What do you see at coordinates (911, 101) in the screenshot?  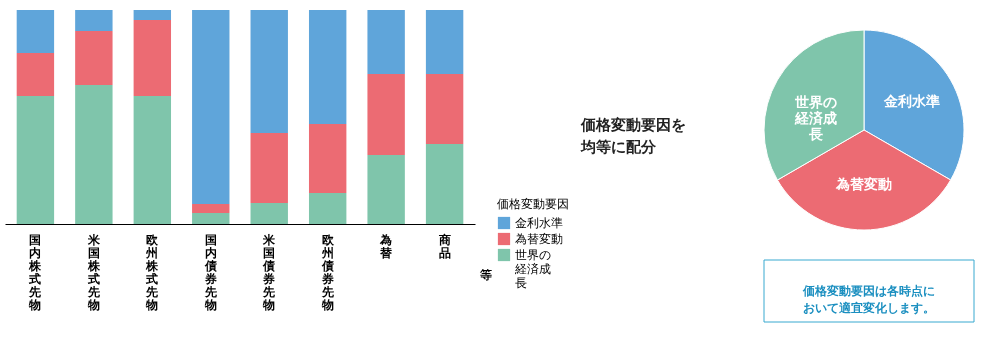 I see `slice-label: 金利水準` at bounding box center [911, 101].